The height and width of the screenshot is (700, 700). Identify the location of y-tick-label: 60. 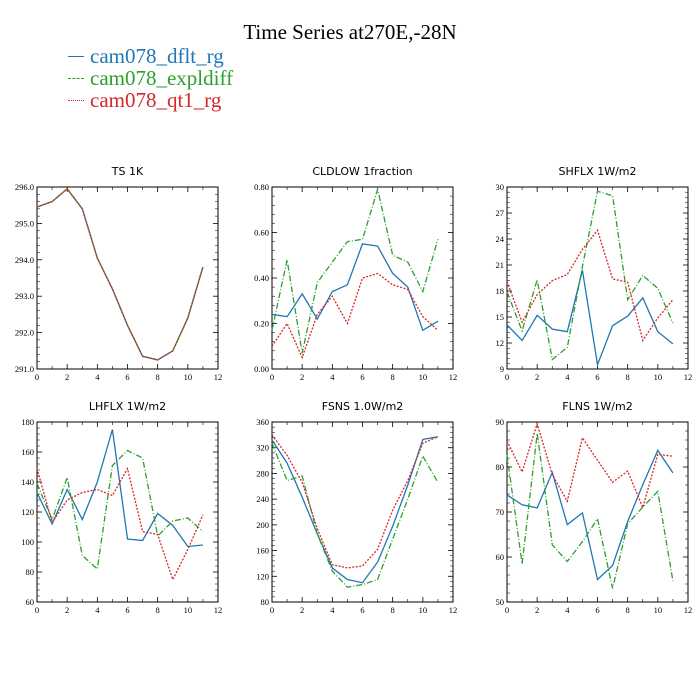
(500, 557).